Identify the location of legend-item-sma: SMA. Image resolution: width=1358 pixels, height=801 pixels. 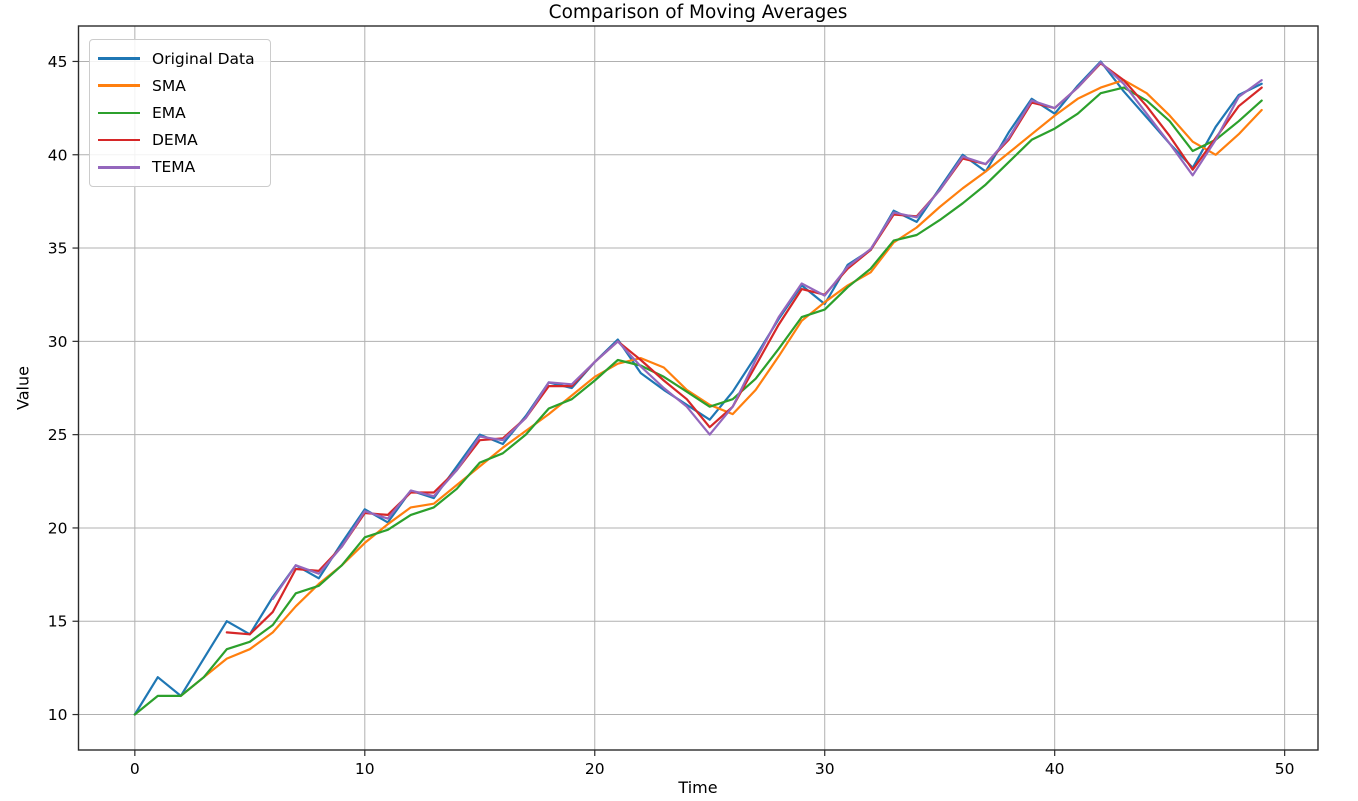
(178, 85).